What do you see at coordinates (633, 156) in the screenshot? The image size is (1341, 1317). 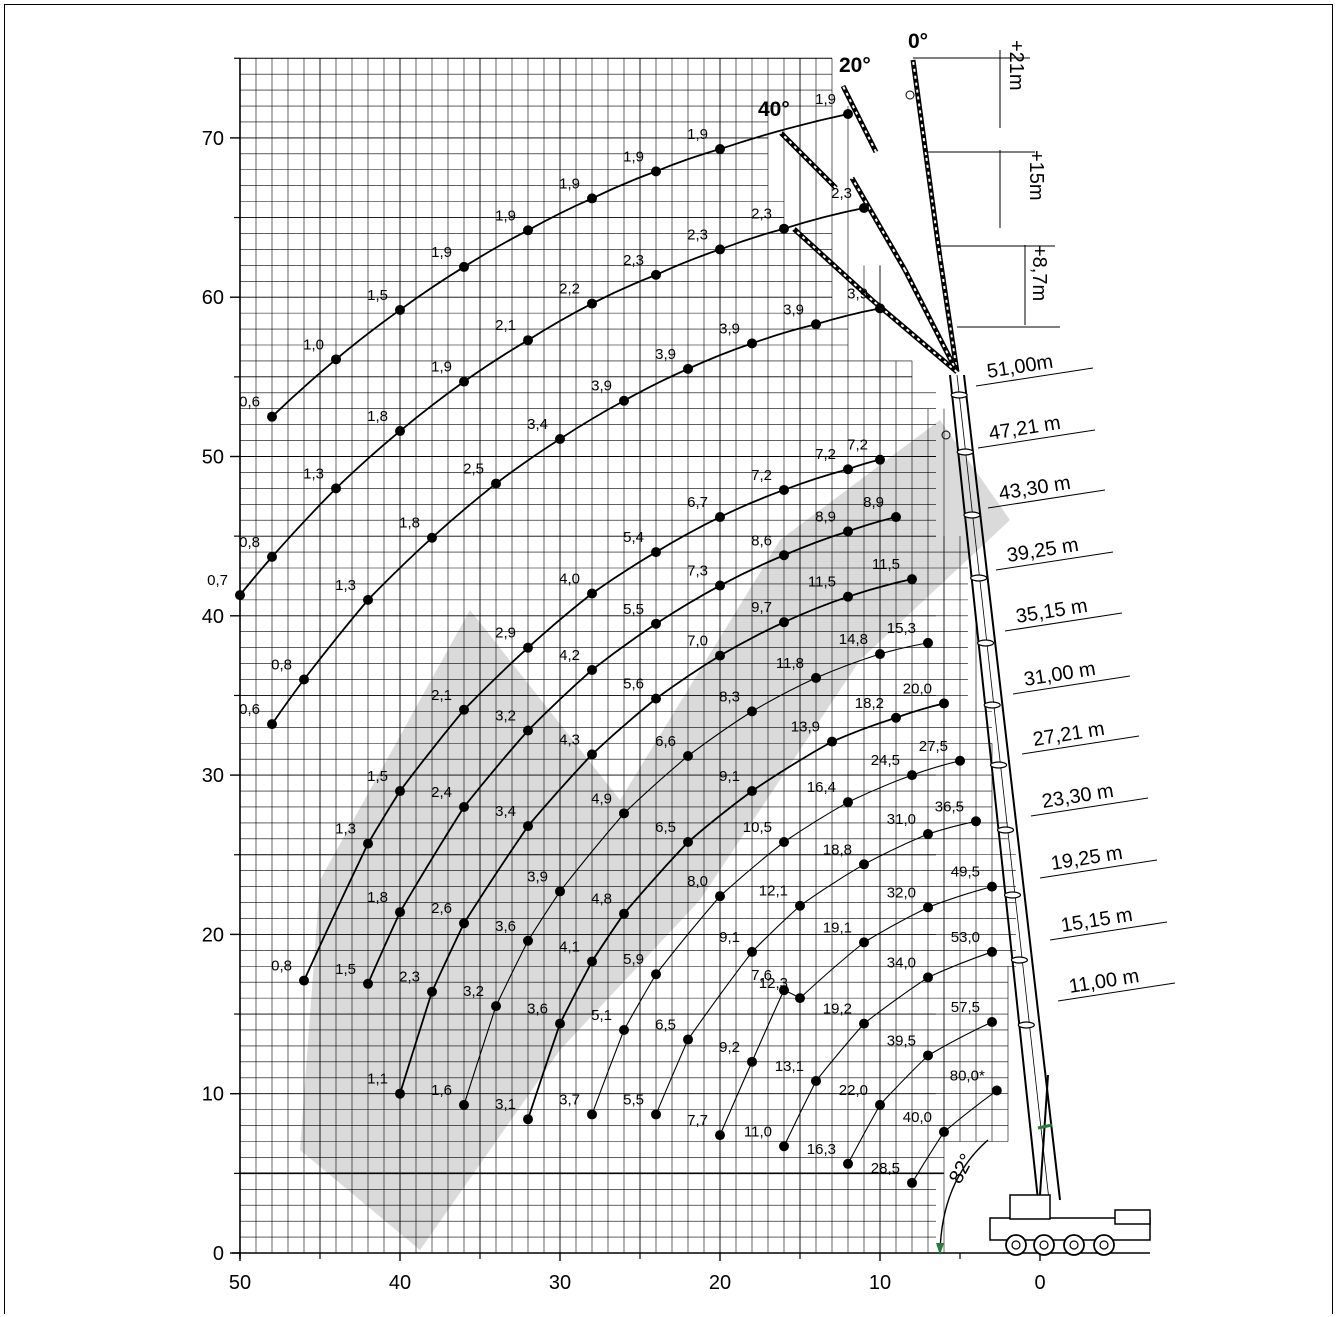 I see `load-value-label: 1,9` at bounding box center [633, 156].